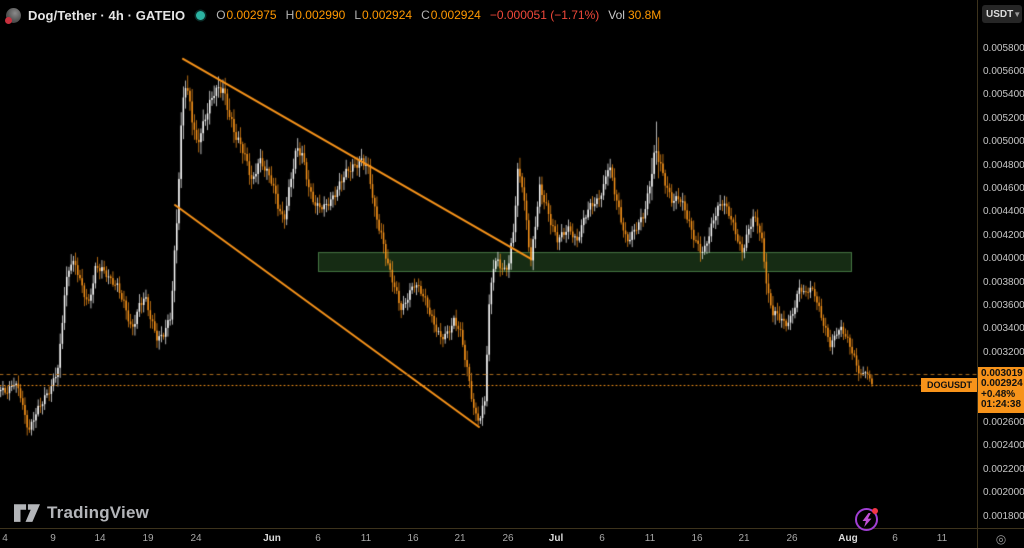 The width and height of the screenshot is (1024, 548). I want to click on price-tick: 0.005600, so click(1003, 71).